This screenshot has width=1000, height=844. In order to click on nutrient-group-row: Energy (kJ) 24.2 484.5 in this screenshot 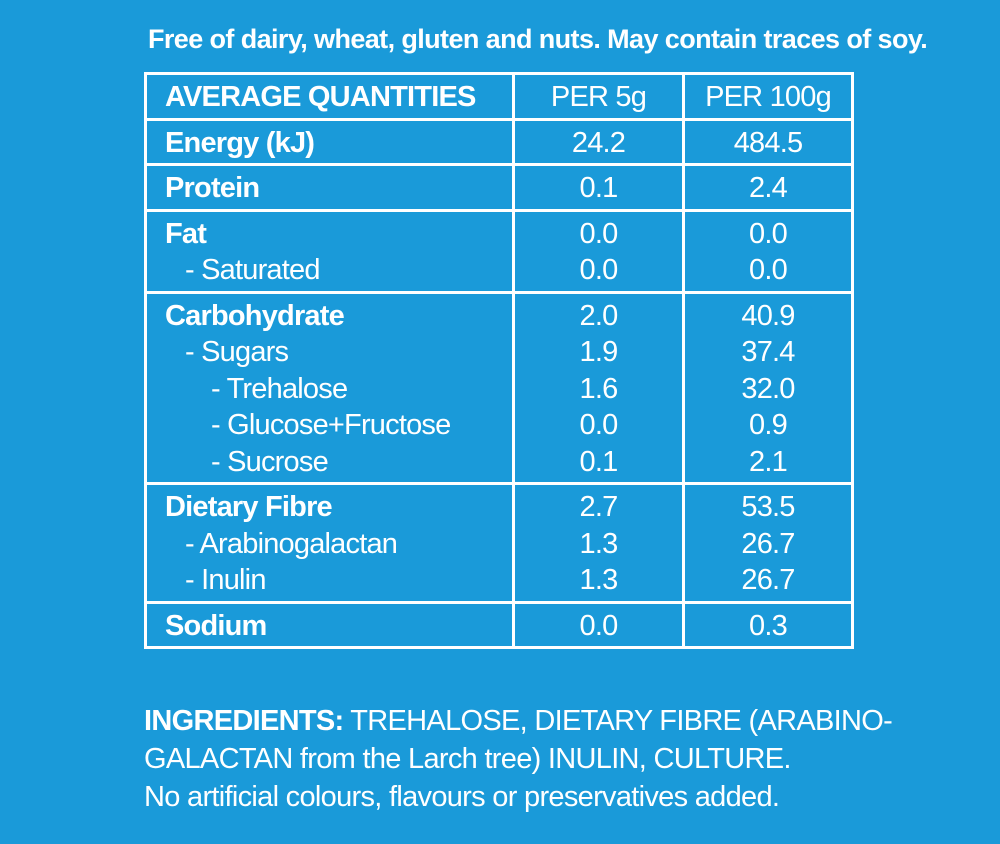, I will do `click(499, 141)`.